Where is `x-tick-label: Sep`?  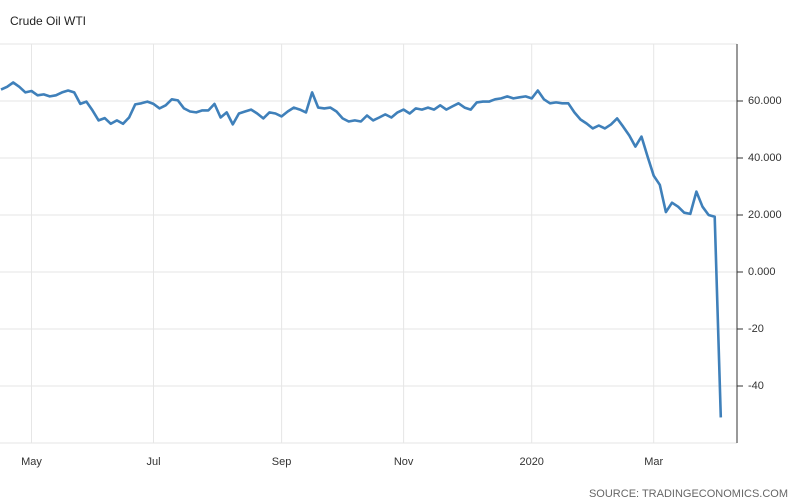
x-tick-label: Sep is located at coordinates (282, 462).